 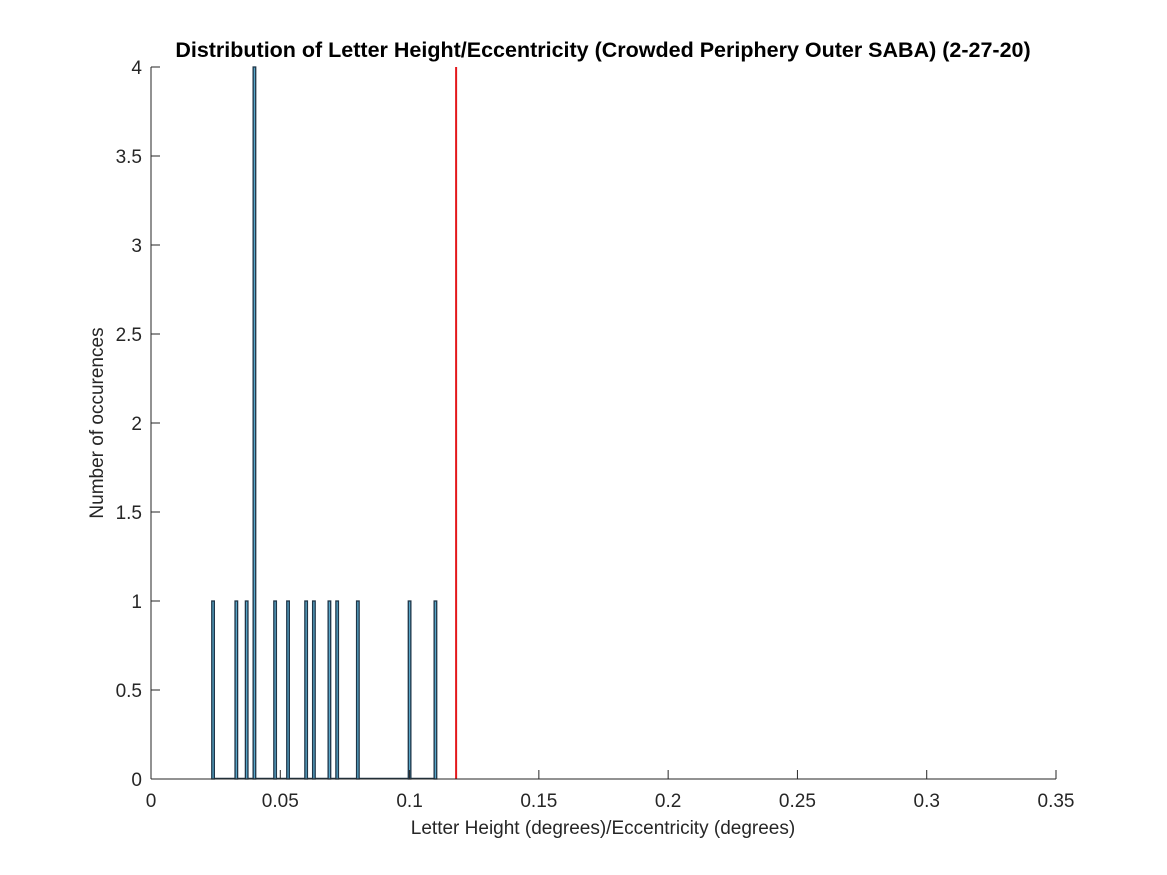 What do you see at coordinates (151, 801) in the screenshot?
I see `x-tick-label: 0` at bounding box center [151, 801].